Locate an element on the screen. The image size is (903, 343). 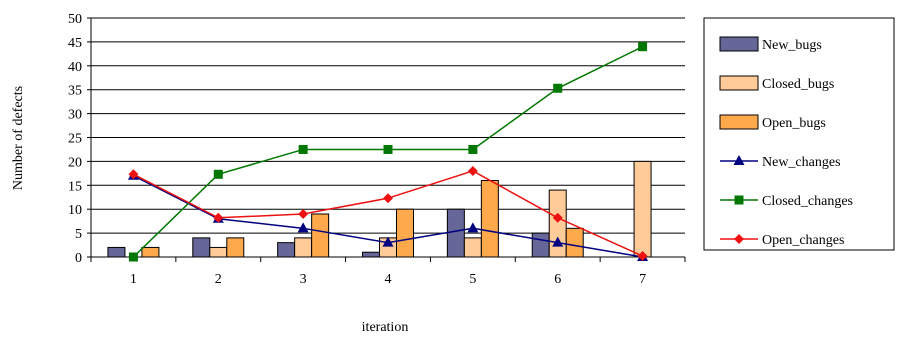
y-tick-label: 45 is located at coordinates (75, 43).